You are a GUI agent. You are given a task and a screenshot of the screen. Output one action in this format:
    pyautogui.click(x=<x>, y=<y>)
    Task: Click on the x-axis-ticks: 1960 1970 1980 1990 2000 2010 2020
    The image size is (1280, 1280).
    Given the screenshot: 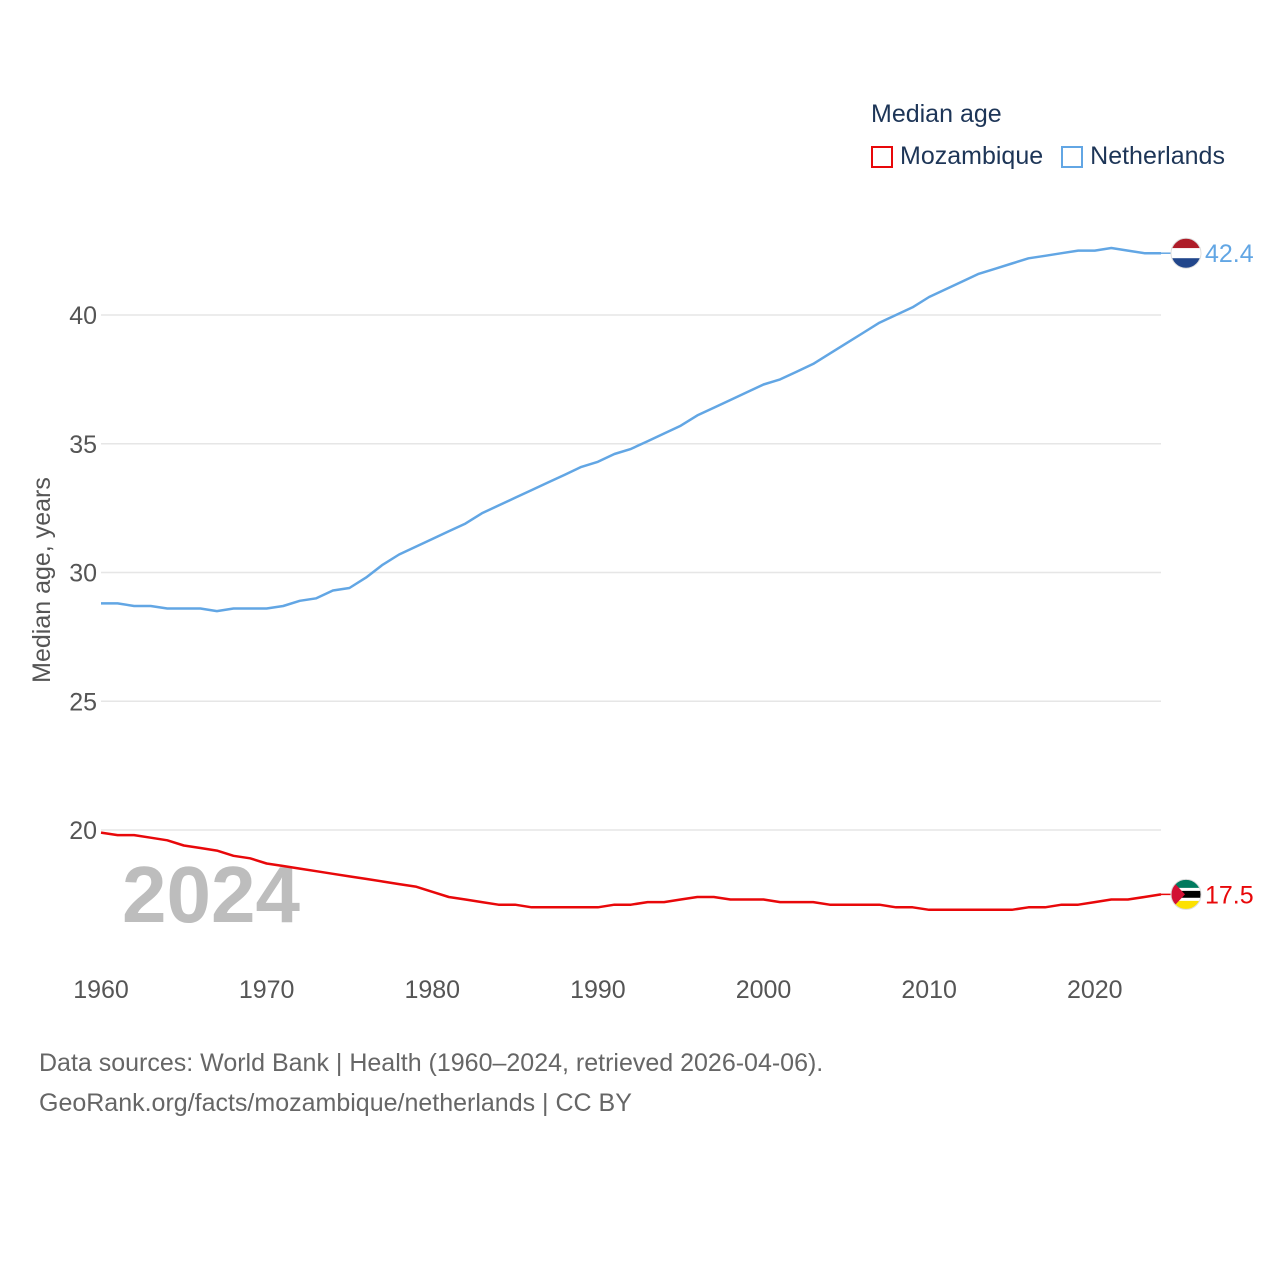 What is the action you would take?
    pyautogui.click(x=597, y=990)
    